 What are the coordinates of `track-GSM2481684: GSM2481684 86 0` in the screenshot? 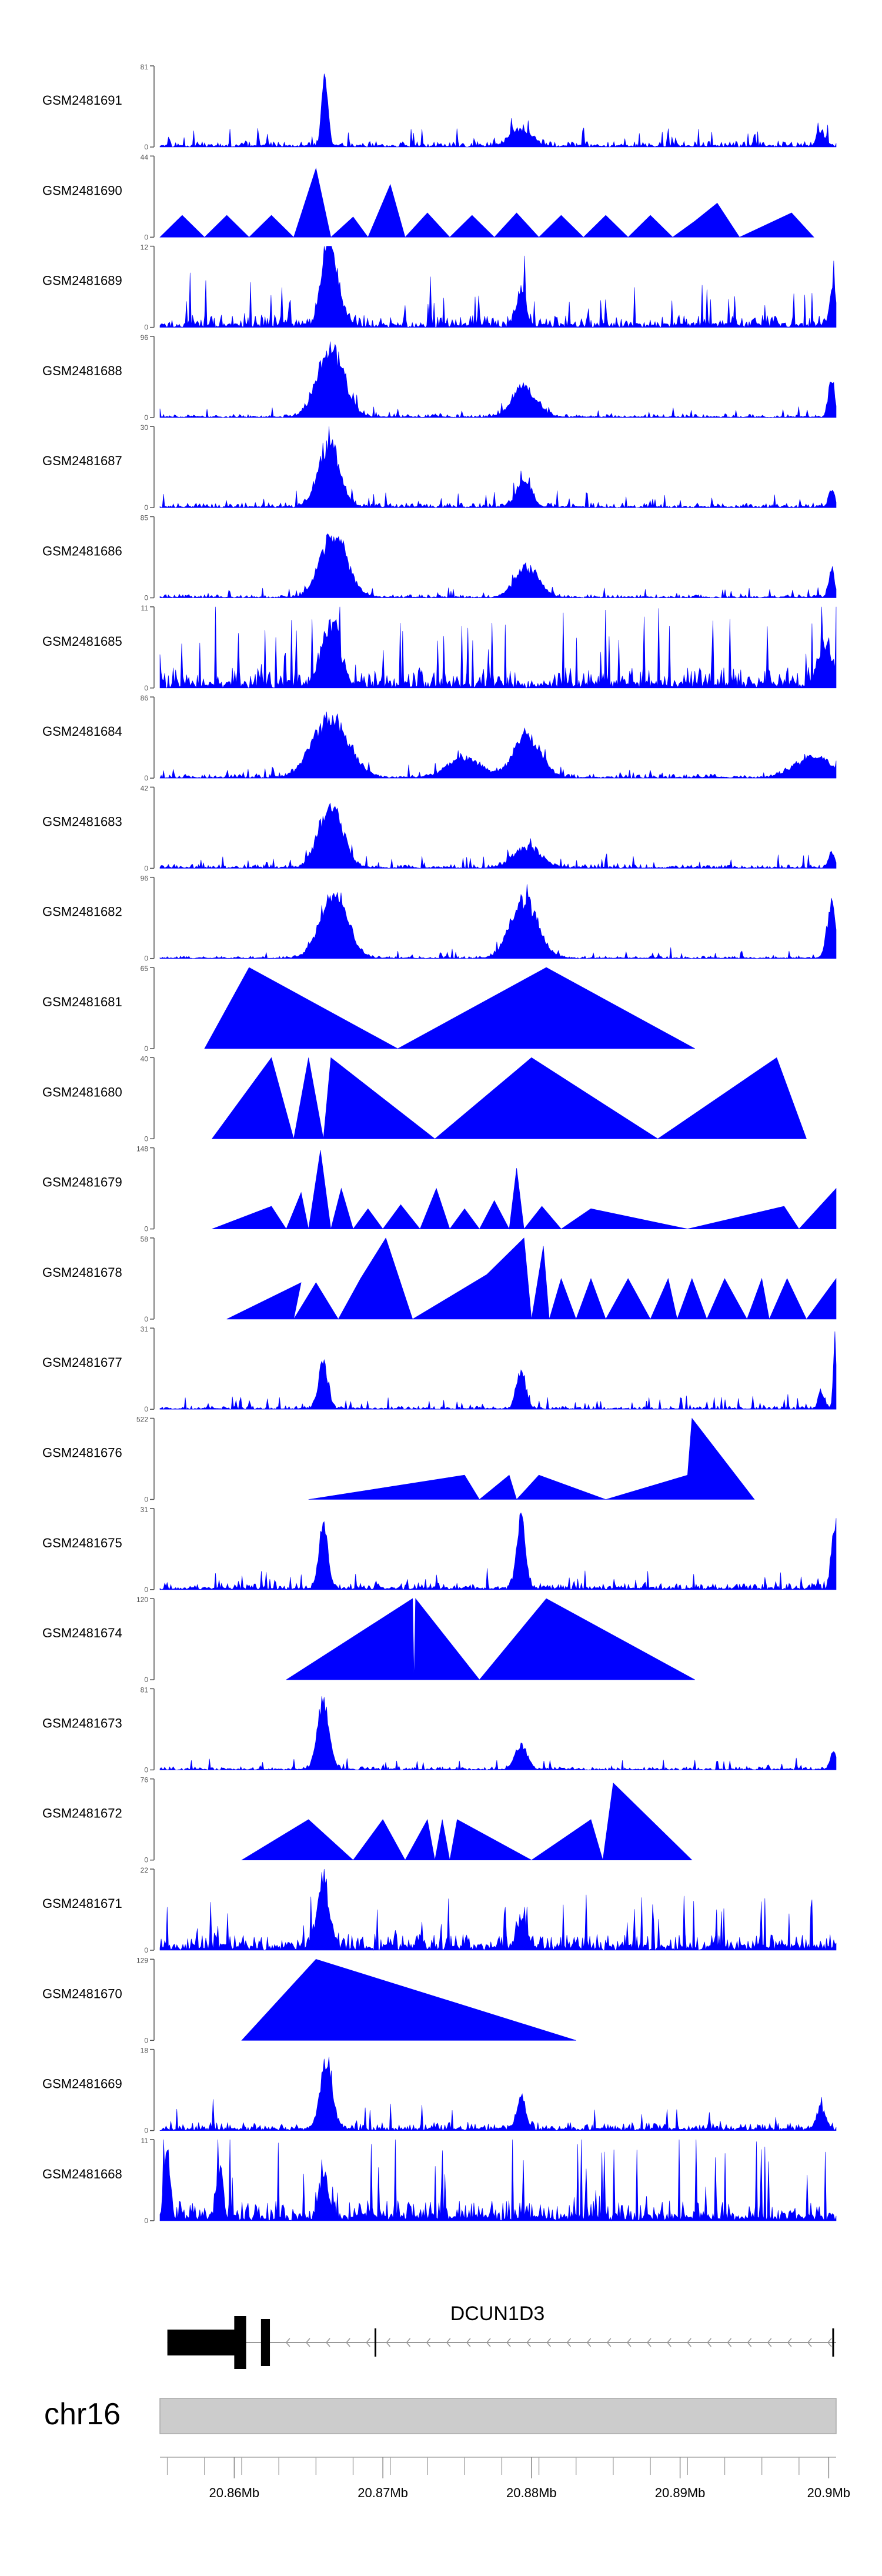 It's located at (439, 738).